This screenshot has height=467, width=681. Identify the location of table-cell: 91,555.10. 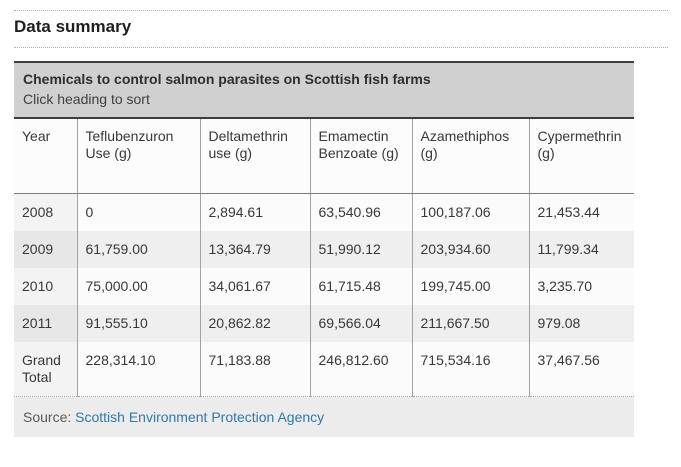
(138, 323).